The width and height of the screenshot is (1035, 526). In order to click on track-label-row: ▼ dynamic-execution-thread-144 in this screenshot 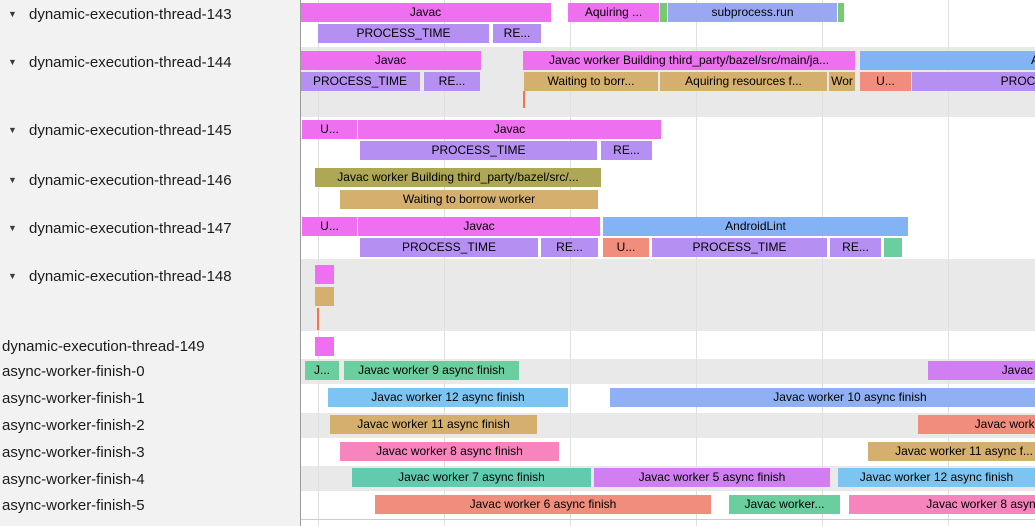, I will do `click(120, 62)`.